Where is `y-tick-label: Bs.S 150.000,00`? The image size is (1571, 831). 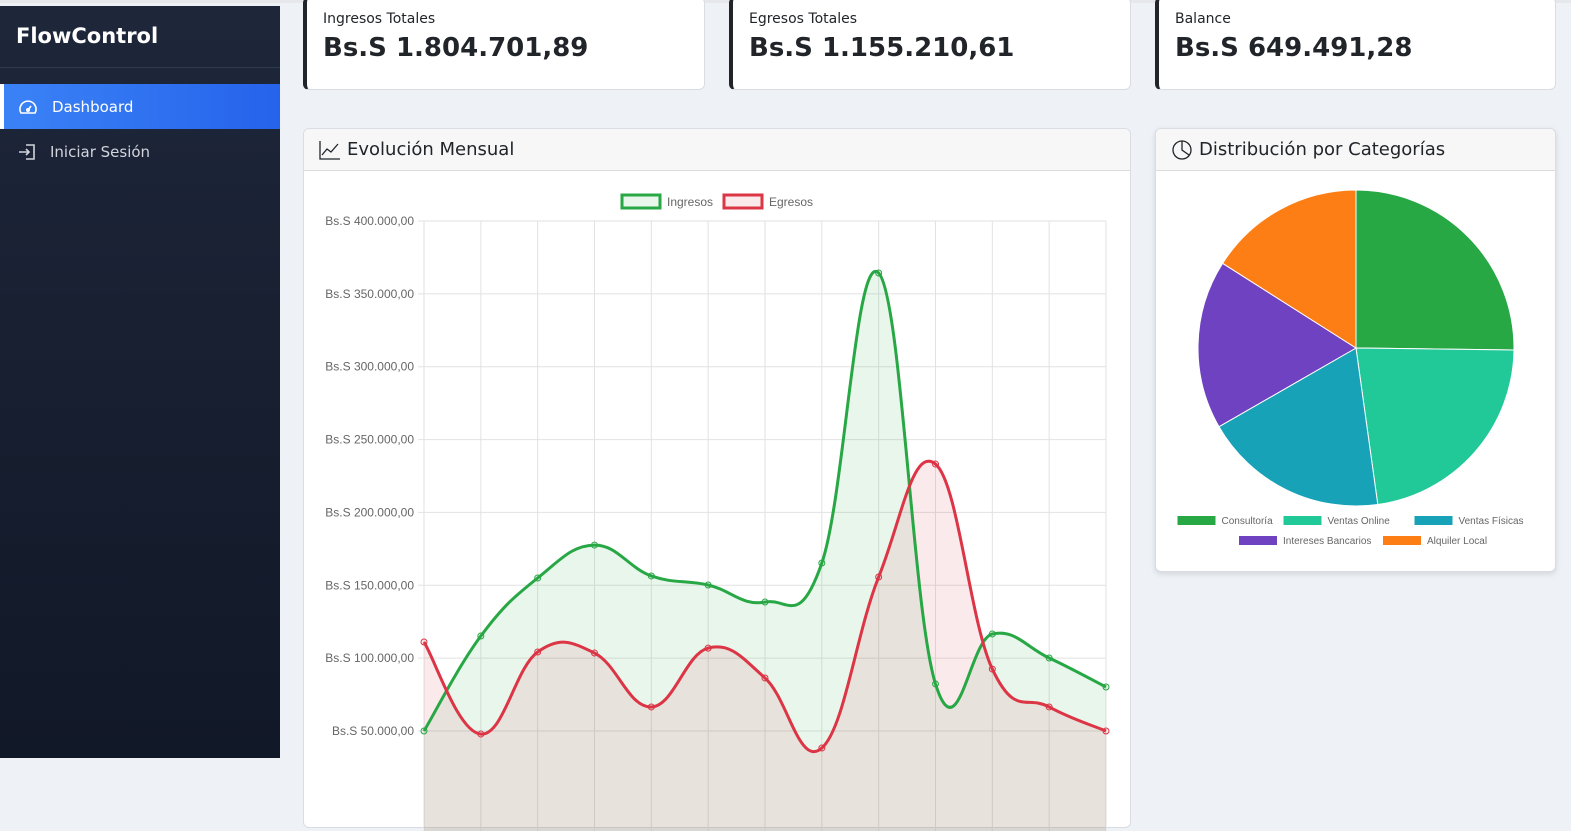 y-tick-label: Bs.S 150.000,00 is located at coordinates (369, 585).